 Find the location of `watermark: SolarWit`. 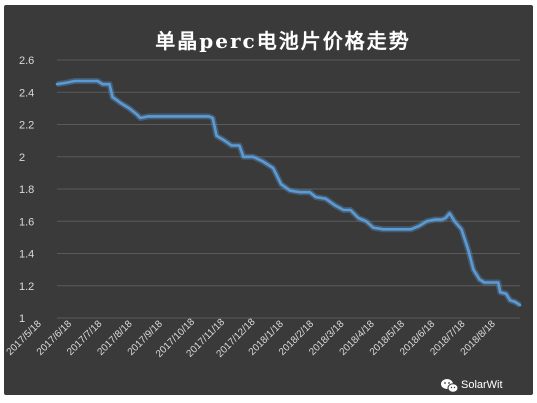

watermark: SolarWit is located at coordinates (472, 386).